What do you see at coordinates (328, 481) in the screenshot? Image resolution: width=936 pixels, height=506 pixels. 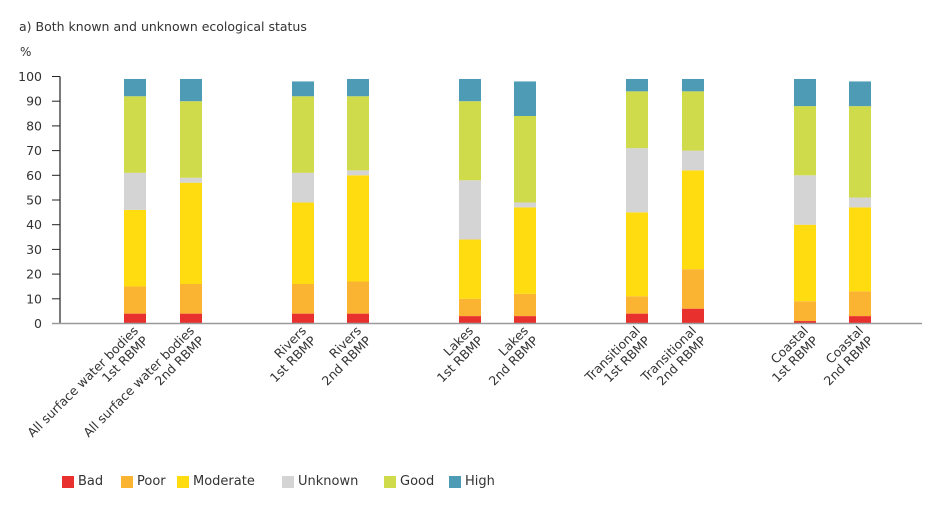 I see `legend-label: Unknown` at bounding box center [328, 481].